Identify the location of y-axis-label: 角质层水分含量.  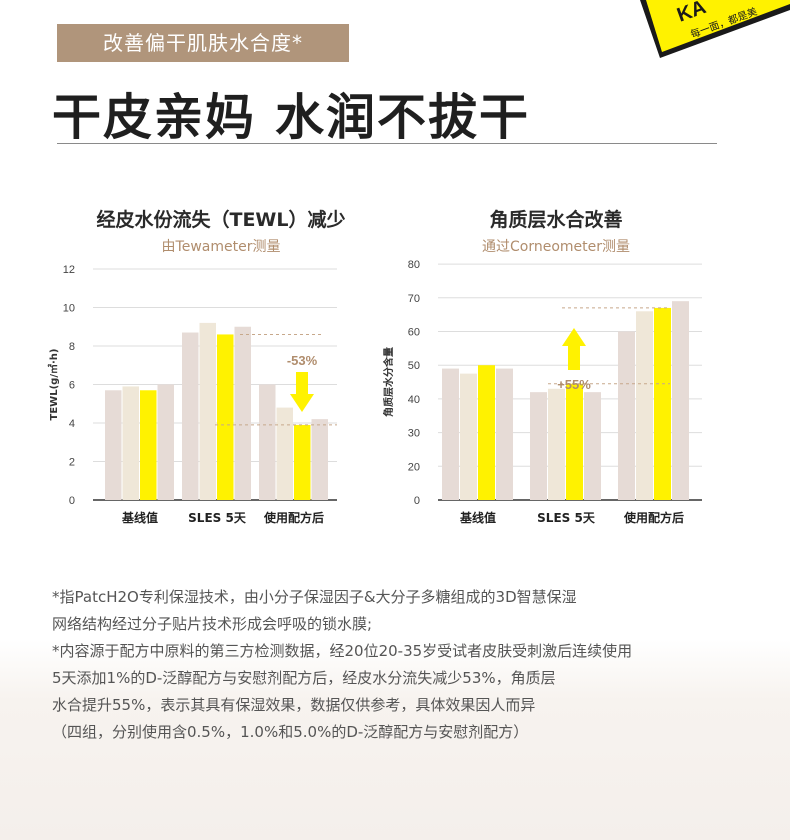
(388, 382).